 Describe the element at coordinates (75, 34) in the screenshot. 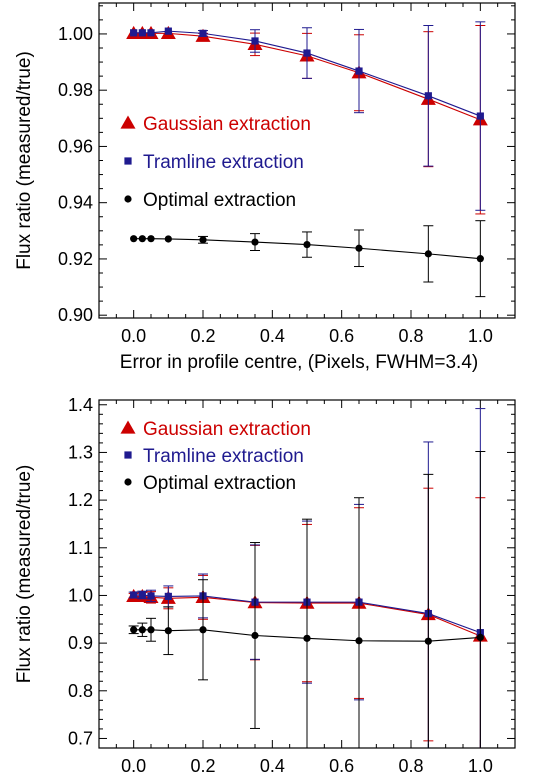

I see `y-tick-label: 1.00` at that location.